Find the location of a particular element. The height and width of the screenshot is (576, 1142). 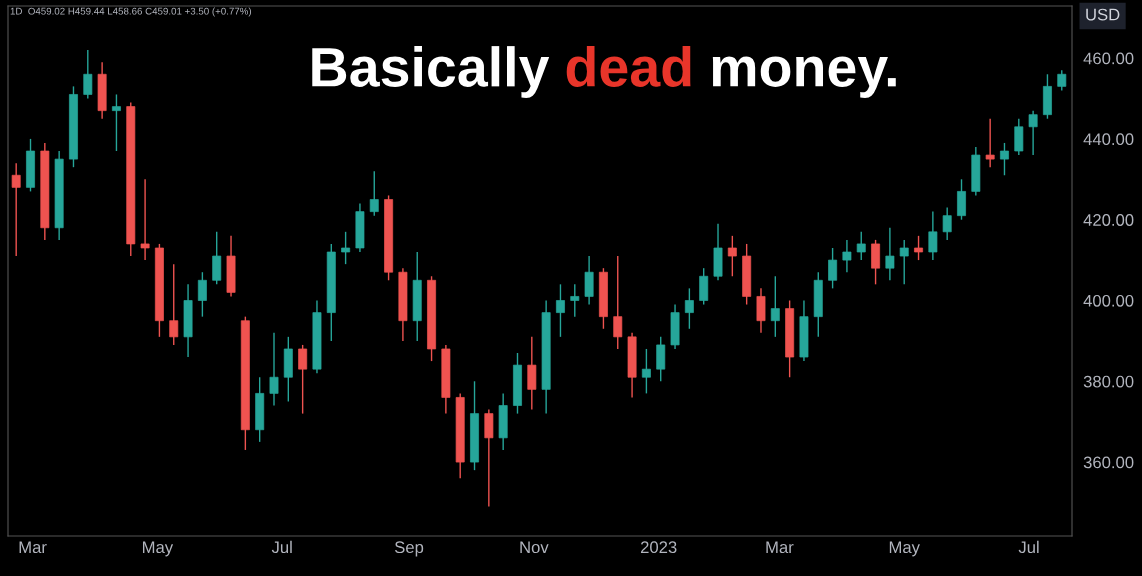

chart-subtitle: 1D O459.02 H459.44 L458.66 C459.01 +3.50 (+0.77%) is located at coordinates (131, 12).